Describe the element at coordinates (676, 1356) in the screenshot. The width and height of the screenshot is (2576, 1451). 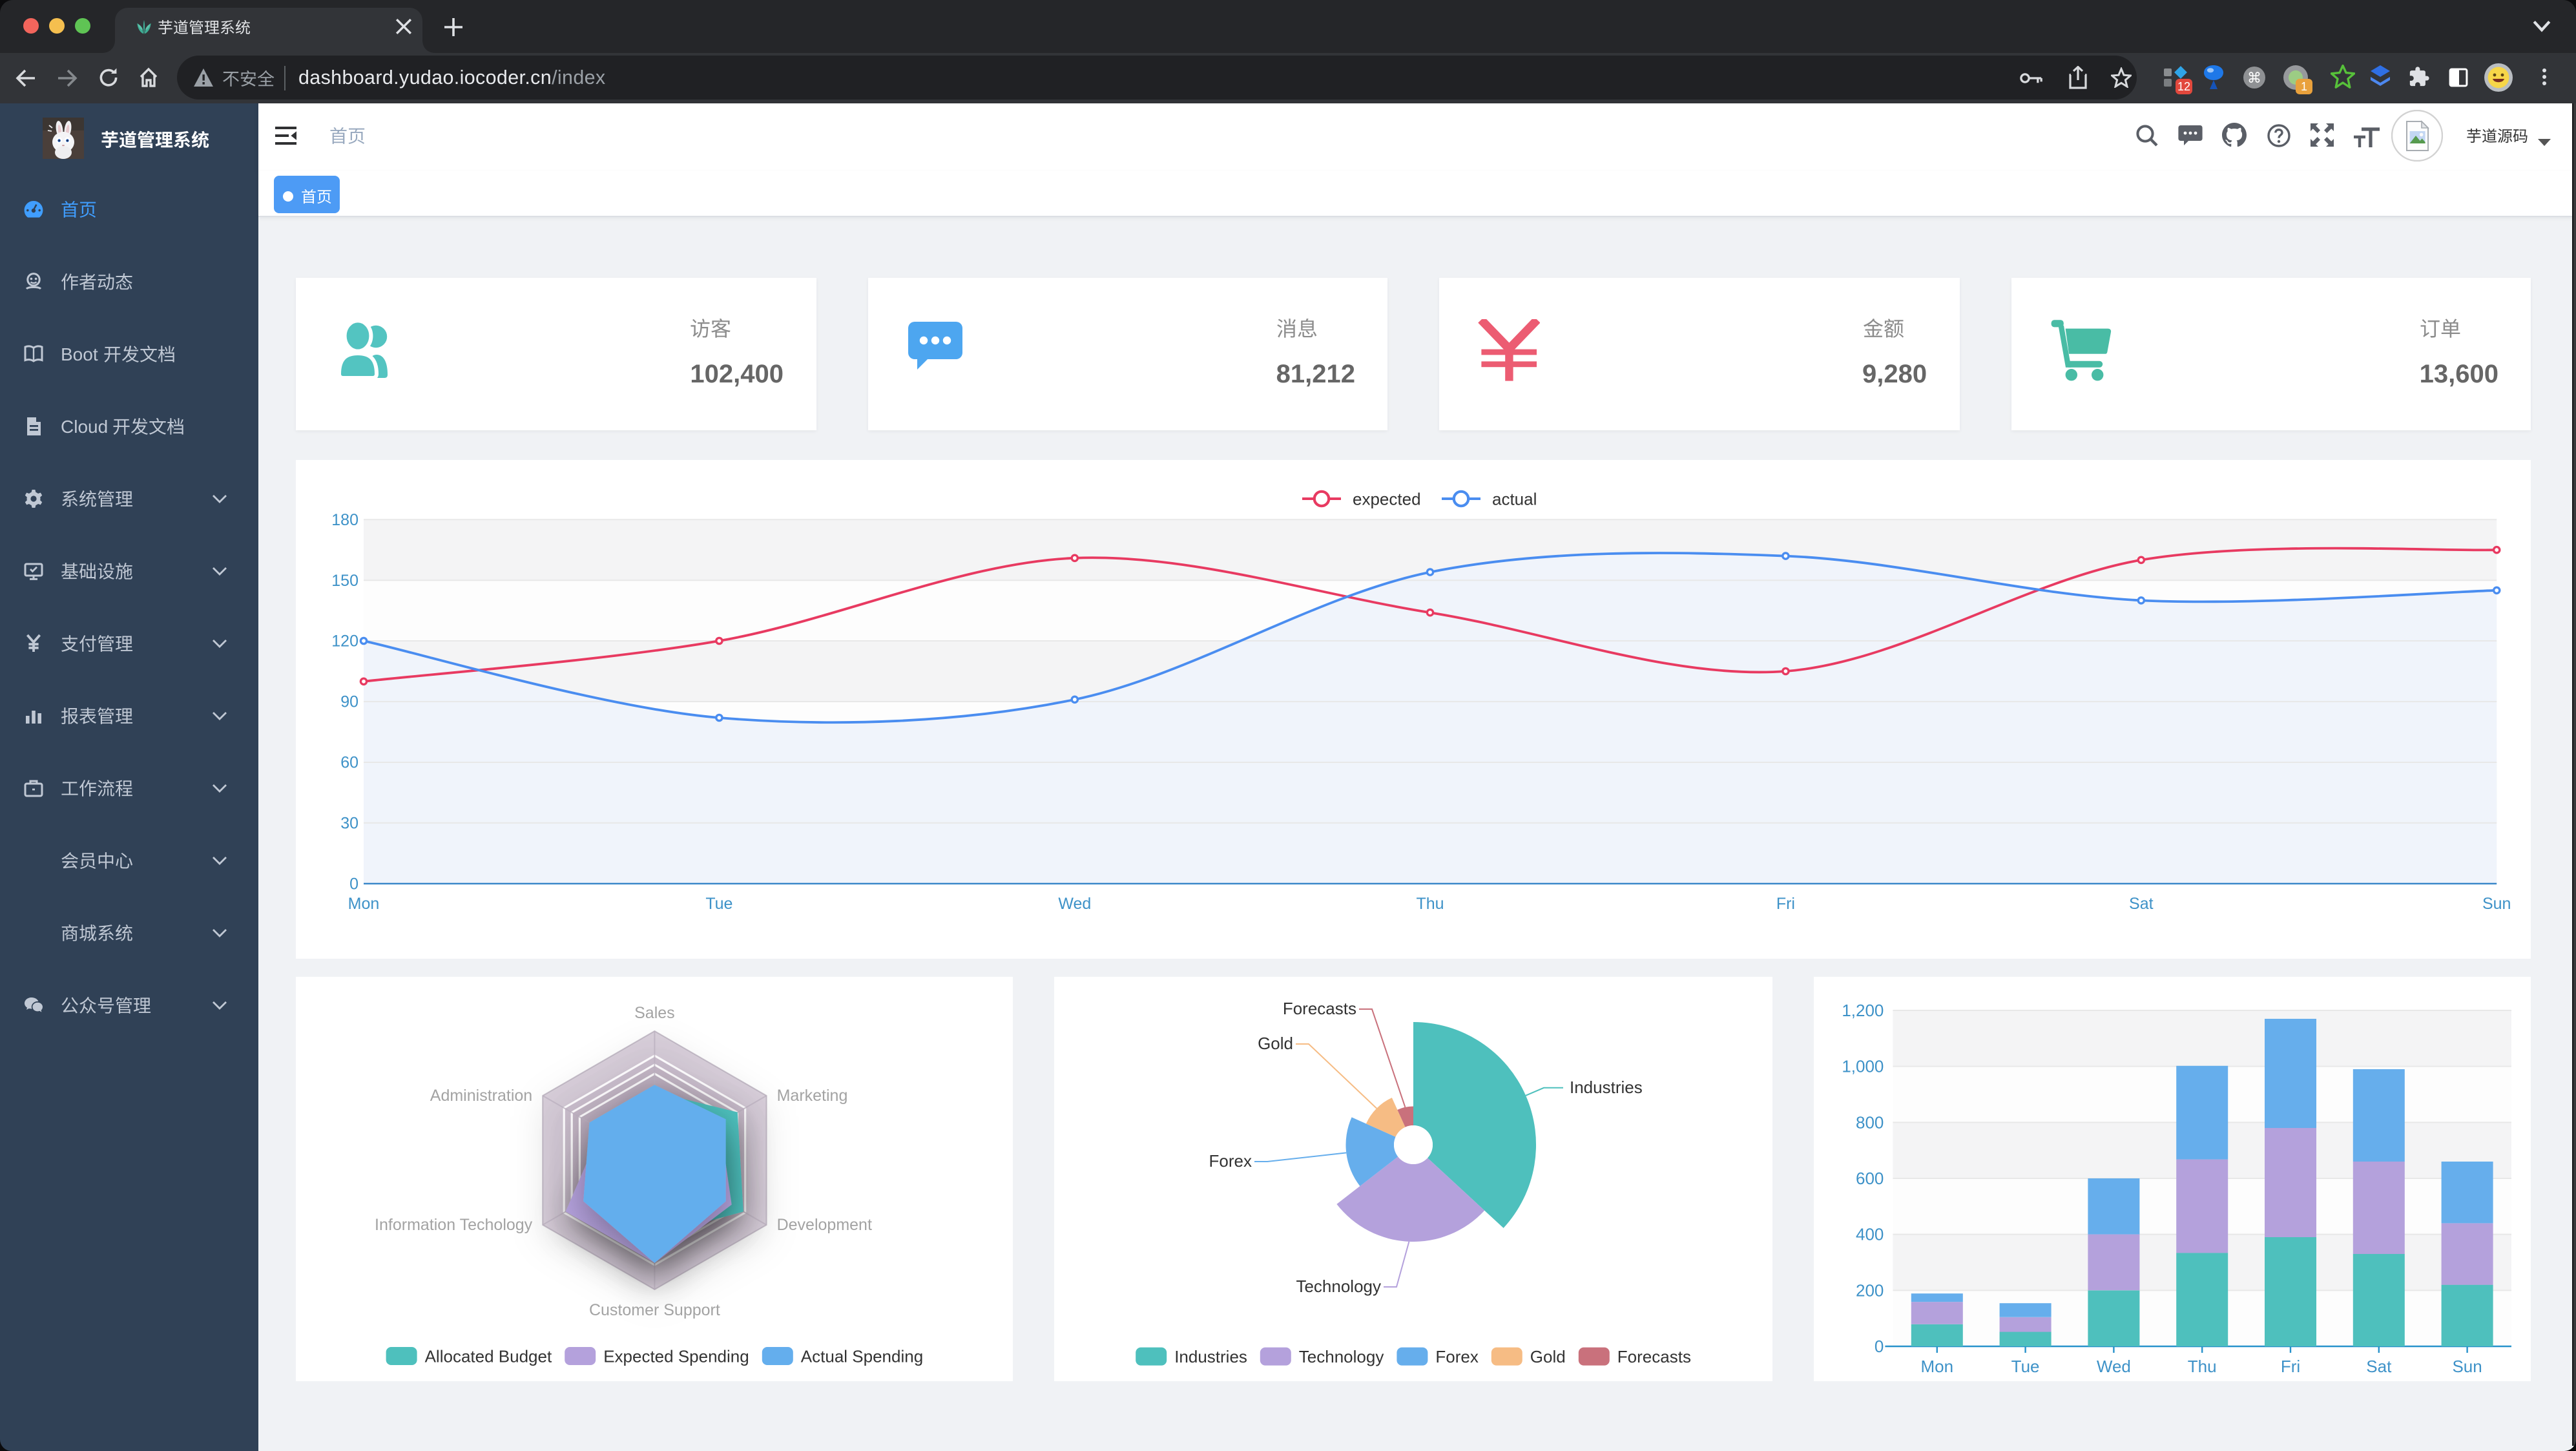
I see `svg-text: Expected Spending` at that location.